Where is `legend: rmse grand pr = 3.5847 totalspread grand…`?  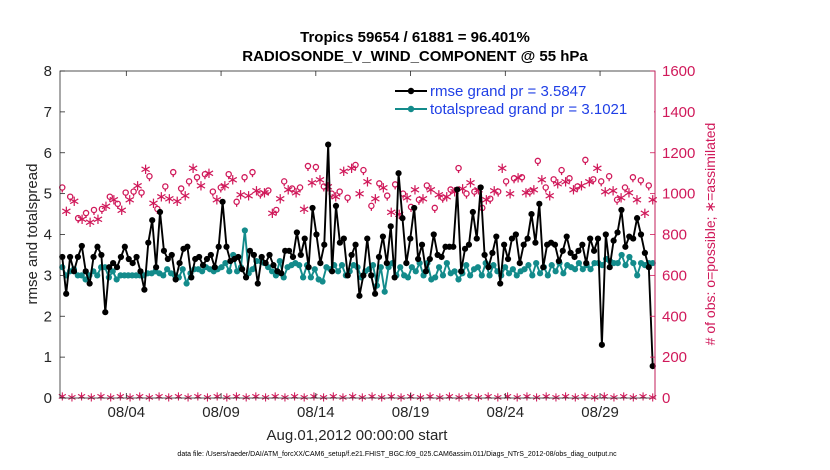
legend: rmse grand pr = 3.5847 totalspread grand… is located at coordinates (523, 101).